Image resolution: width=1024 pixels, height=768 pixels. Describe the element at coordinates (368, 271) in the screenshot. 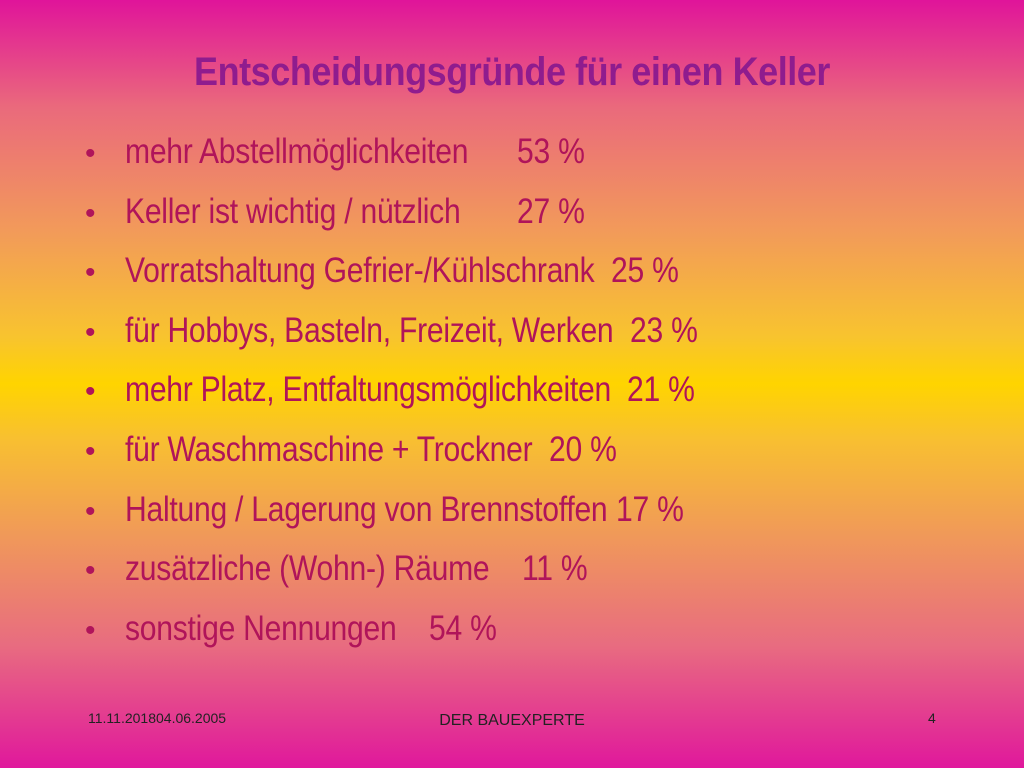

I see `item-label: Vorratshaltung Gefrier-/Kühlschrank` at that location.